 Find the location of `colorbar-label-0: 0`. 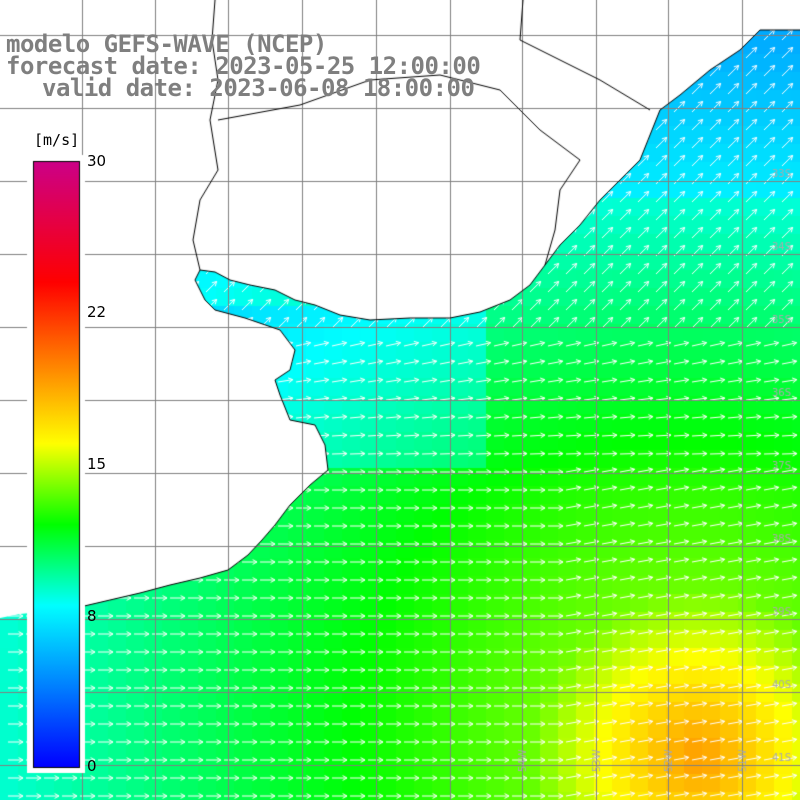

colorbar-label-0: 0 is located at coordinates (92, 766).